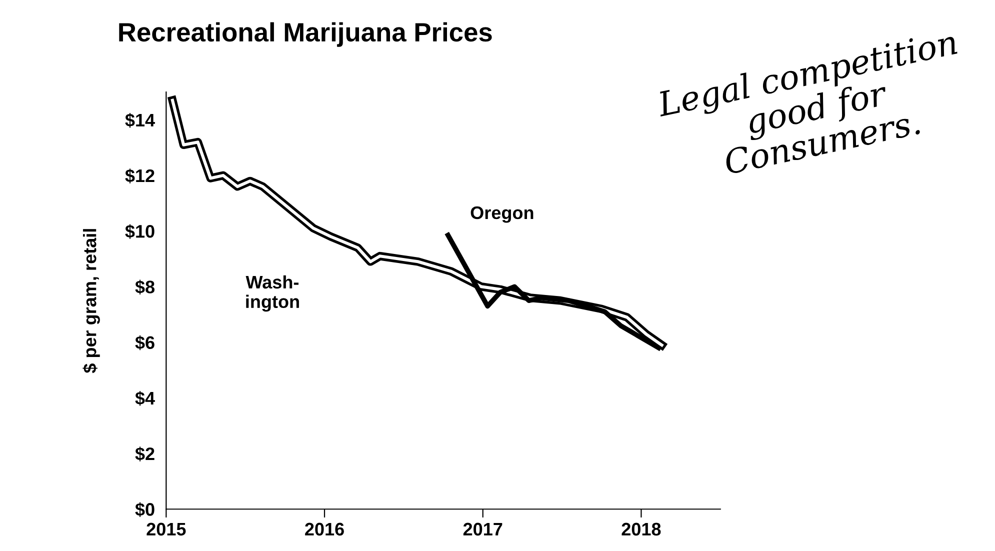 This screenshot has width=995, height=551. Describe the element at coordinates (502, 214) in the screenshot. I see `series-label: Oregon` at that location.